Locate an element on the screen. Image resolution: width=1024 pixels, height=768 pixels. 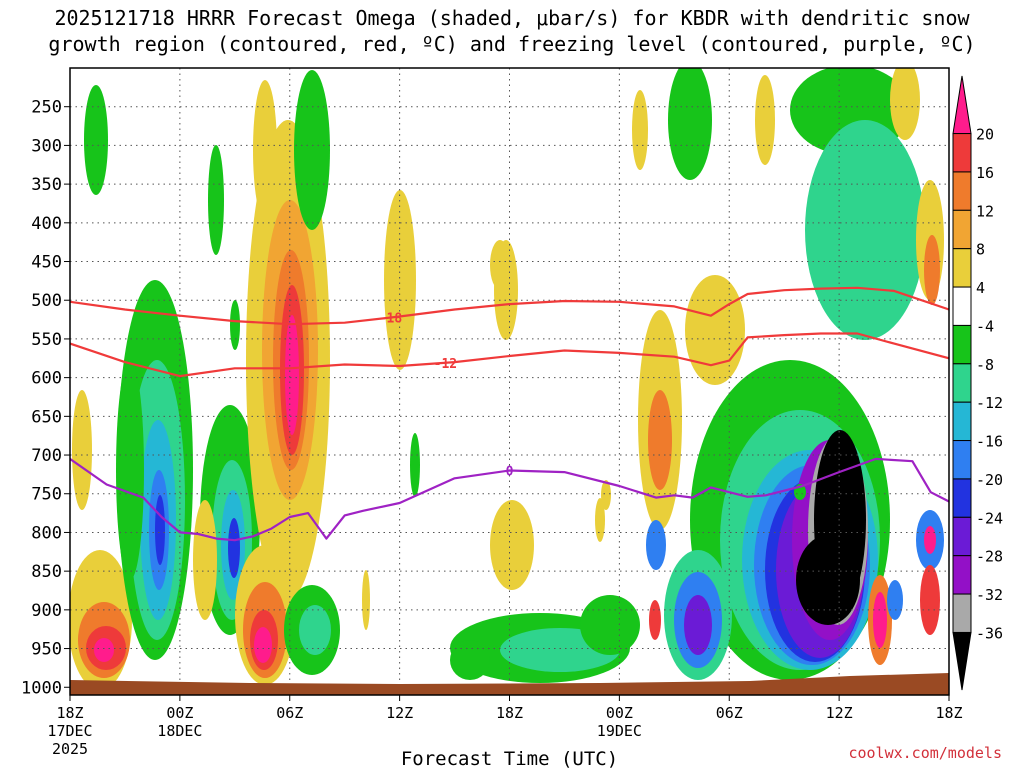
y-tick-label: 300 is located at coordinates (46, 146).